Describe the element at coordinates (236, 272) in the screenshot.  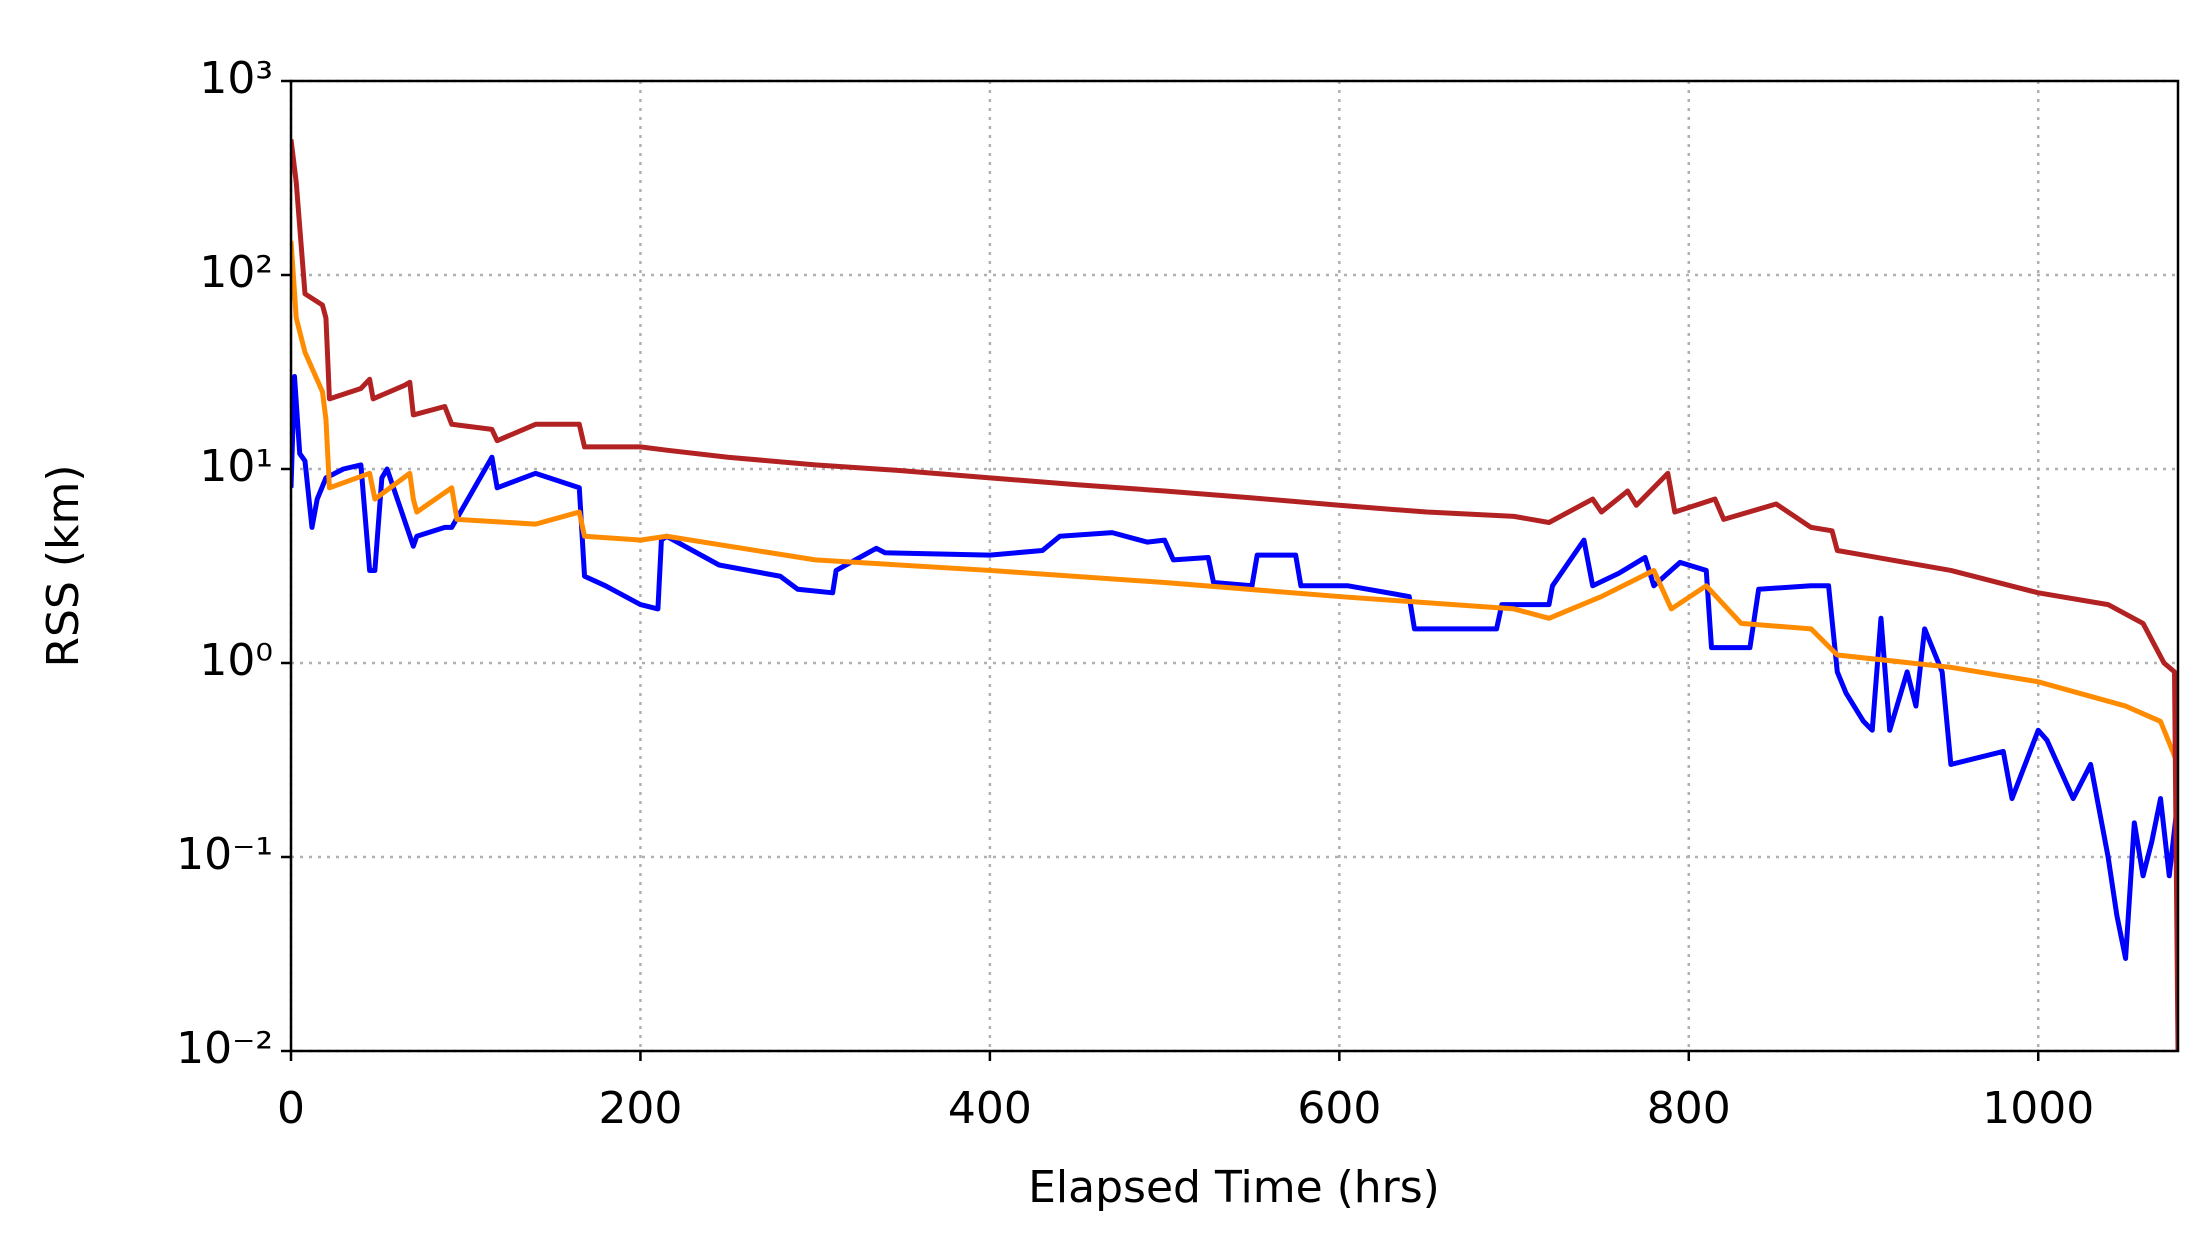
I see `y-tick-label: 10²` at that location.